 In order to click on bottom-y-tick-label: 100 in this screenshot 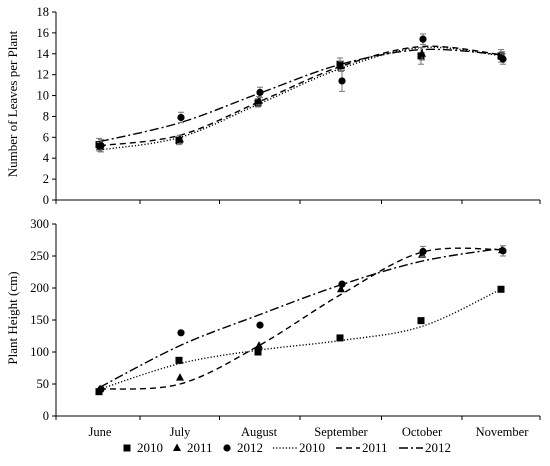, I will do `click(39, 352)`.